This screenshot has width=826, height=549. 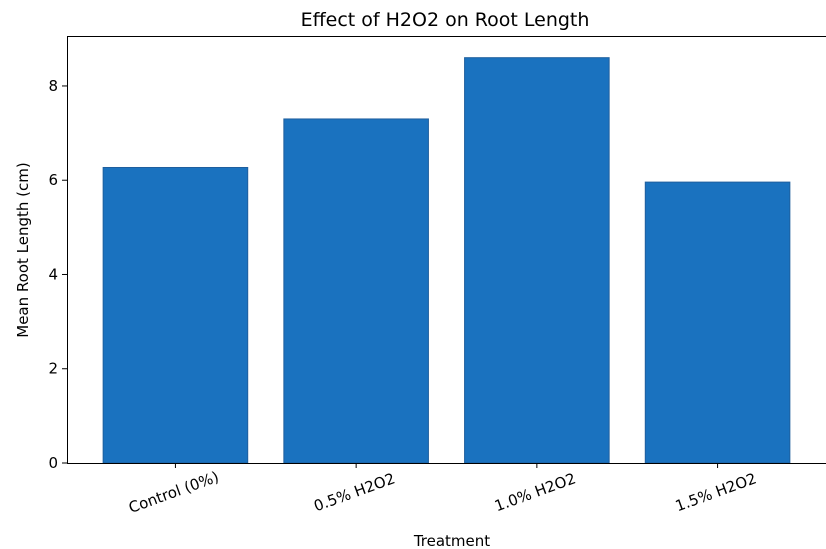 What do you see at coordinates (445, 20) in the screenshot?
I see `chart-title: Effect of H2O2 on Root Length` at bounding box center [445, 20].